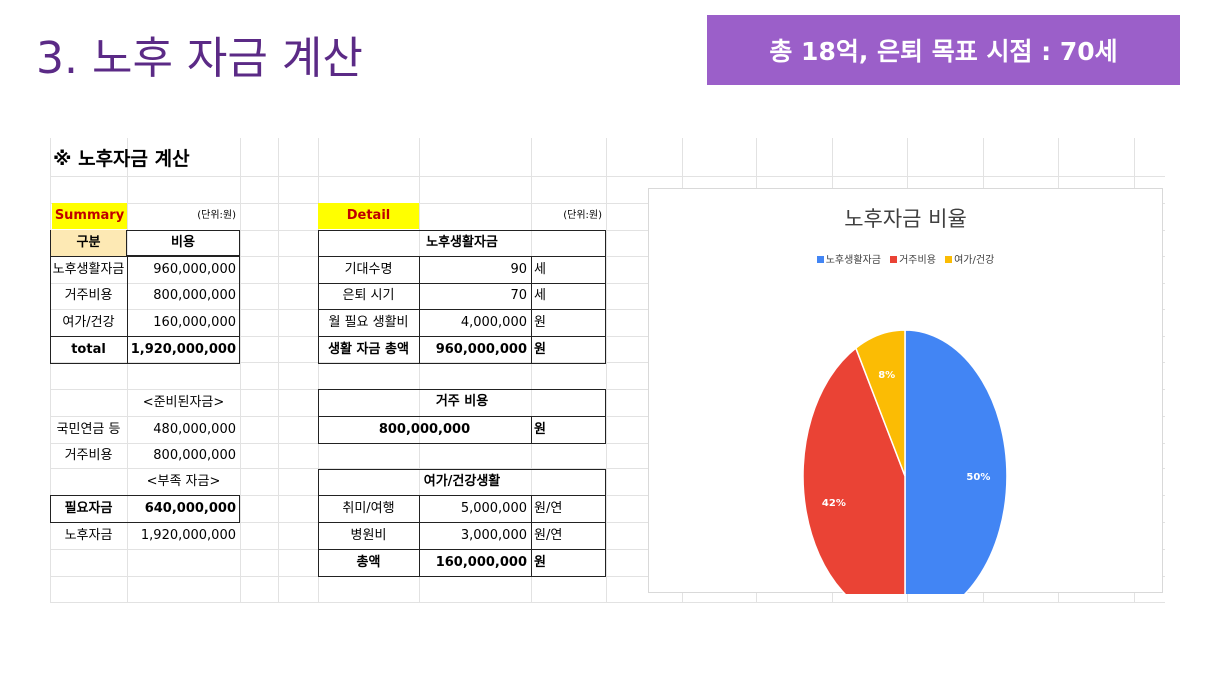  What do you see at coordinates (582, 215) in the screenshot?
I see `detail-unit: (단위:원)` at bounding box center [582, 215].